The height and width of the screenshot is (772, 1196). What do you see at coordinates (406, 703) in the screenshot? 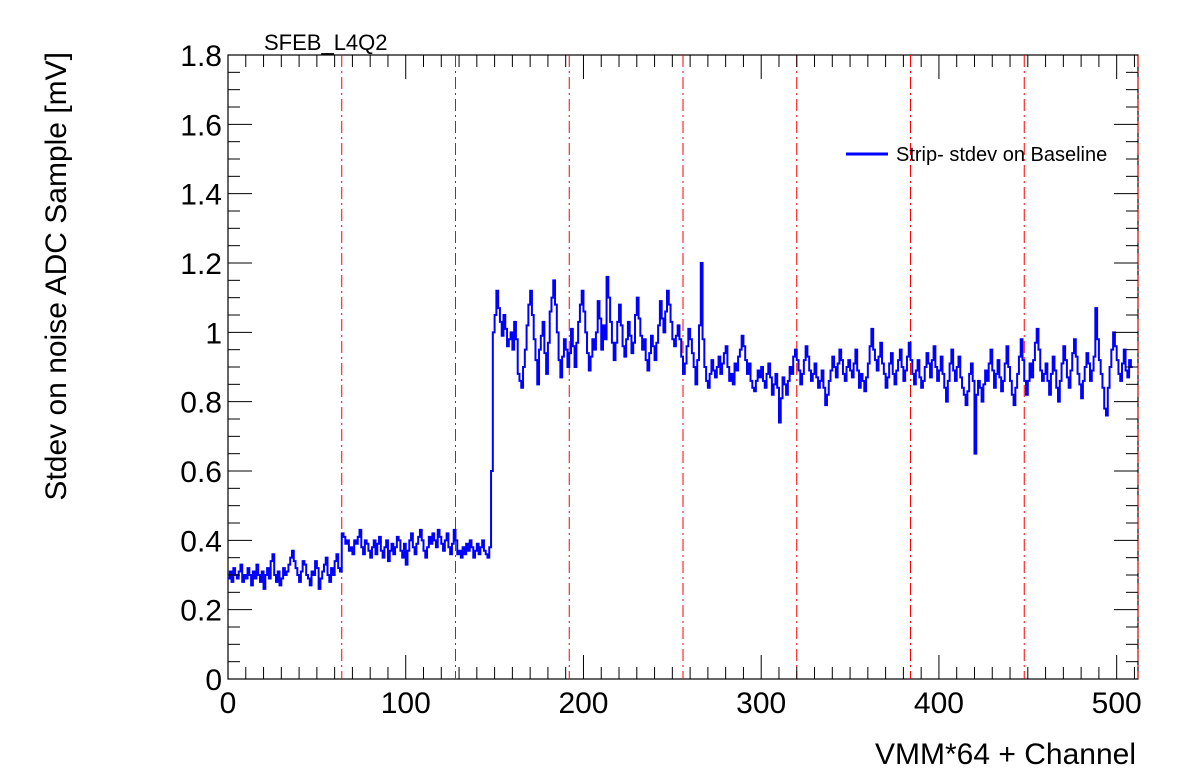
I see `x-tick-label: 100` at bounding box center [406, 703].